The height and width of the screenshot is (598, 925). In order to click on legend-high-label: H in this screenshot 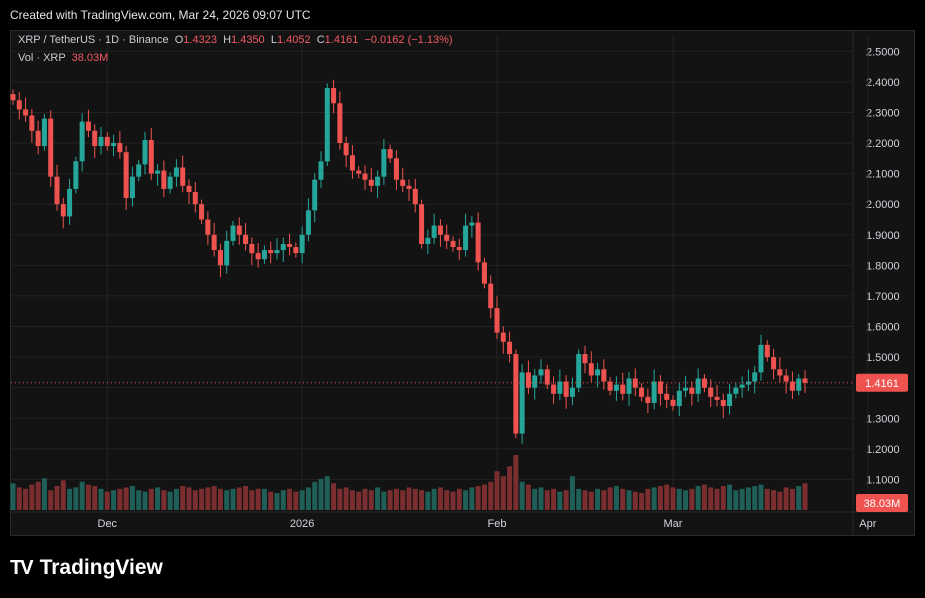, I will do `click(227, 40)`.